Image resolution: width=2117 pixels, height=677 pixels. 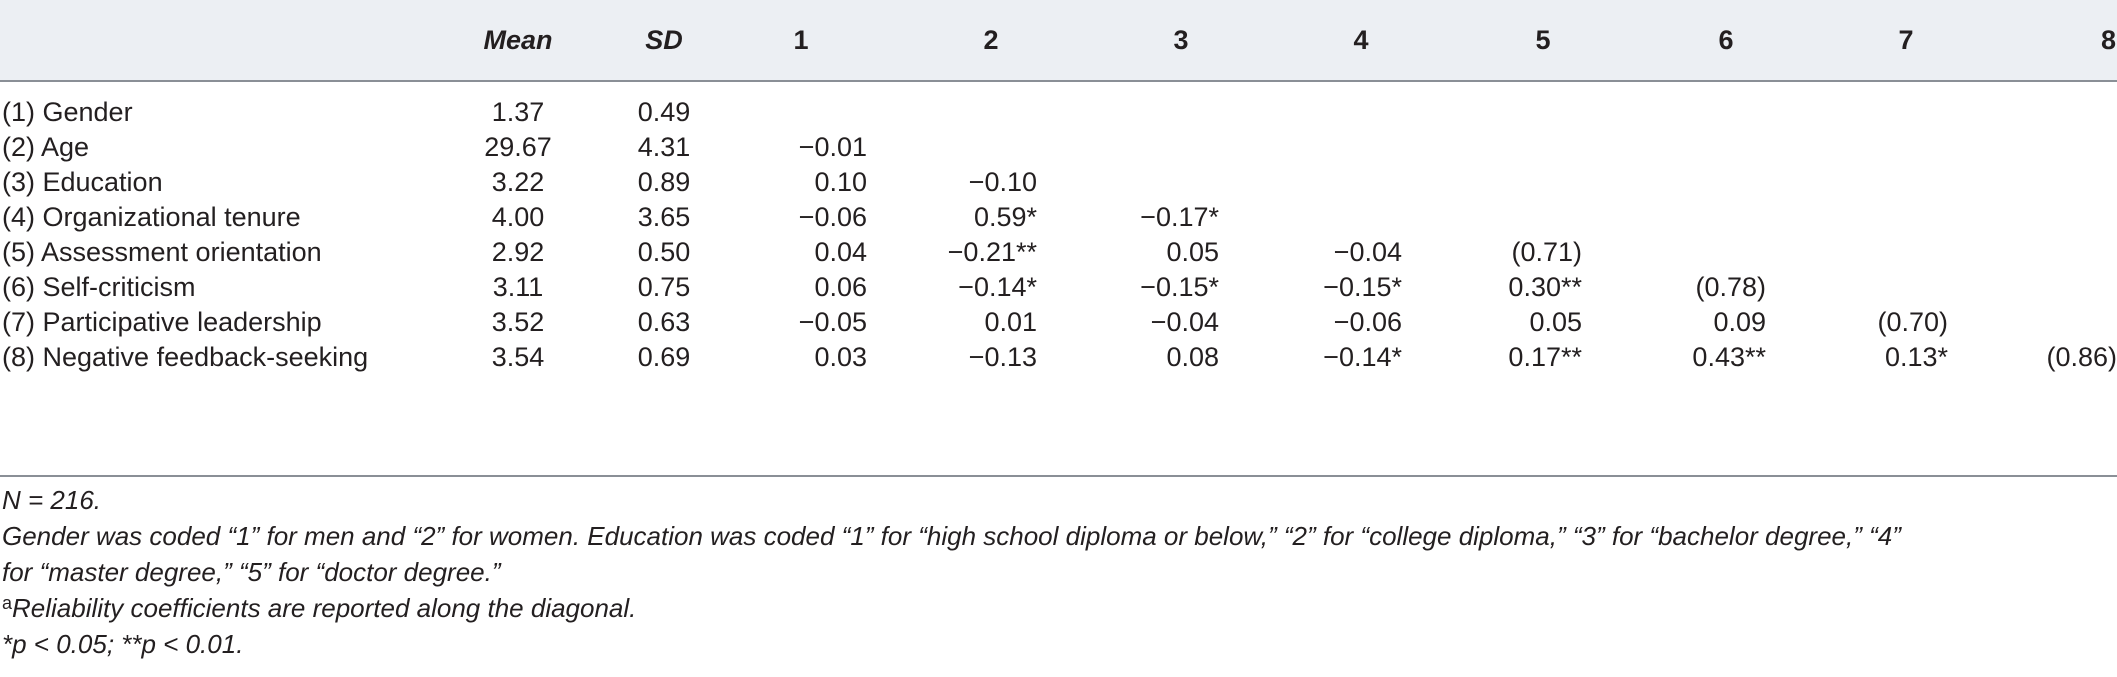 What do you see at coordinates (1179, 287) in the screenshot?
I see `row-corr-col-3: −0.15*` at bounding box center [1179, 287].